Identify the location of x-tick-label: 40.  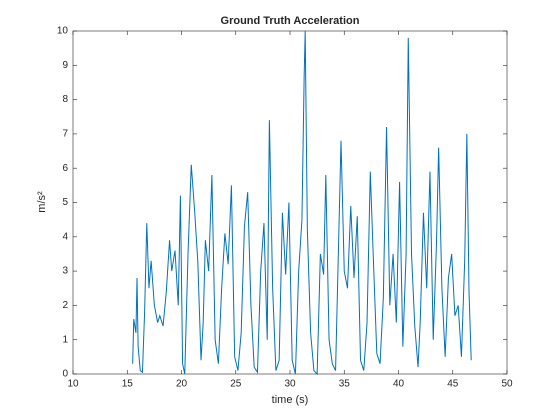
(399, 384).